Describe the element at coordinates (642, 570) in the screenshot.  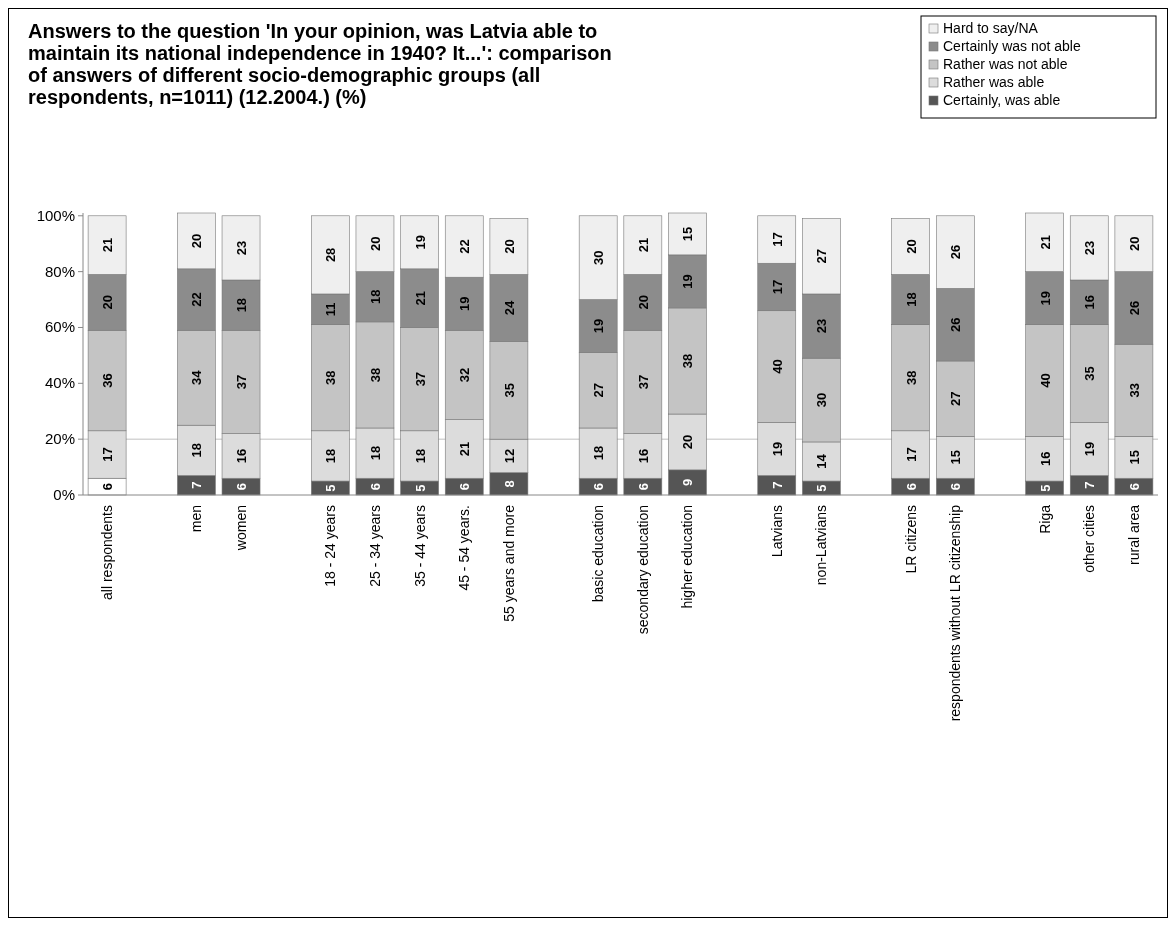
I see `x-tick-label: secondary education` at that location.